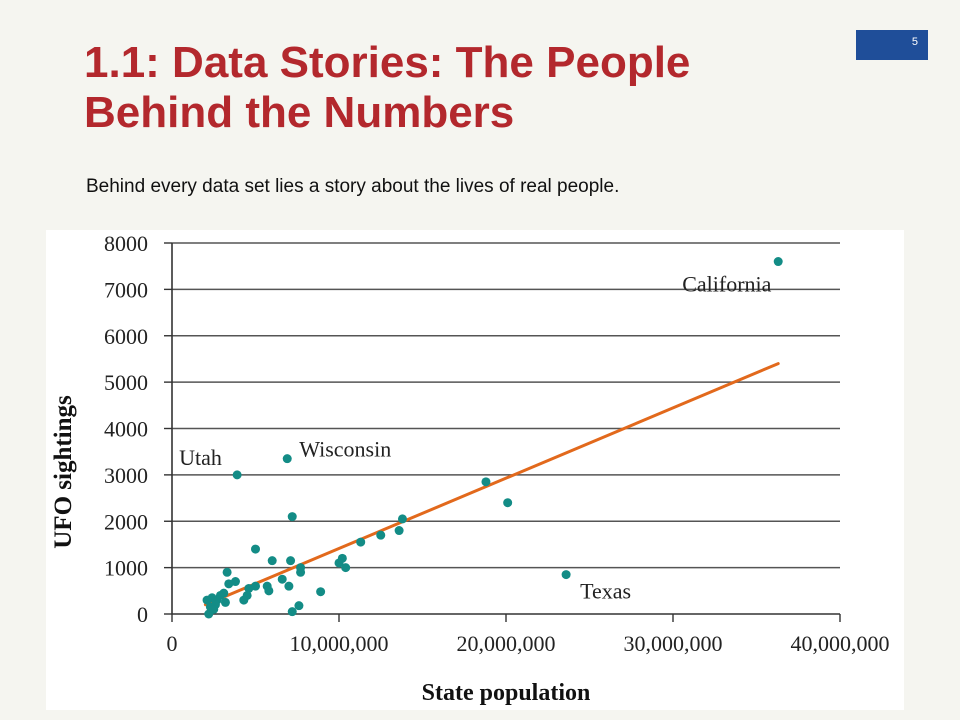 This screenshot has width=960, height=720. I want to click on y-tick-label: 2000, so click(126, 521).